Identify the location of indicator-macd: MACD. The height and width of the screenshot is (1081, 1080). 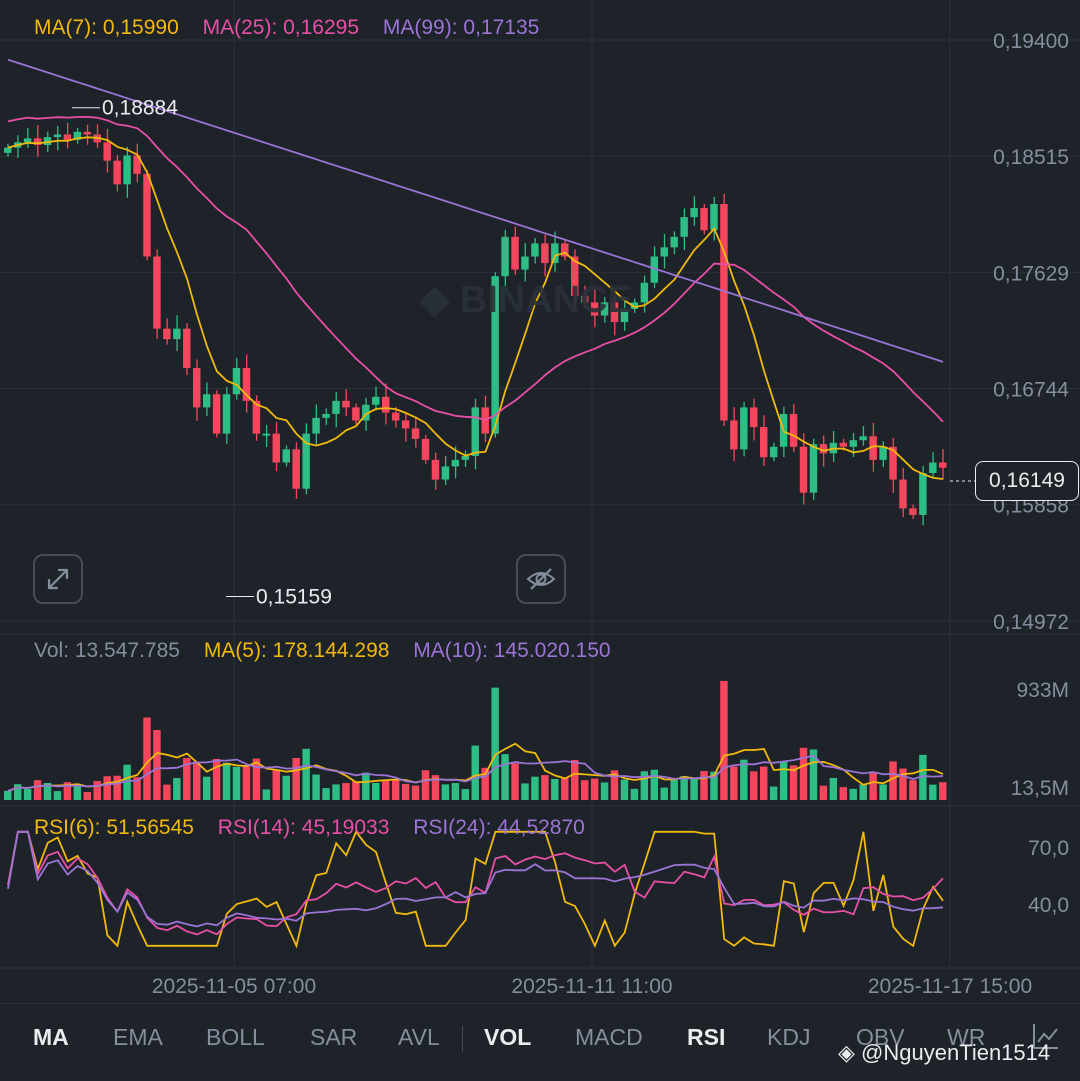
(609, 1037).